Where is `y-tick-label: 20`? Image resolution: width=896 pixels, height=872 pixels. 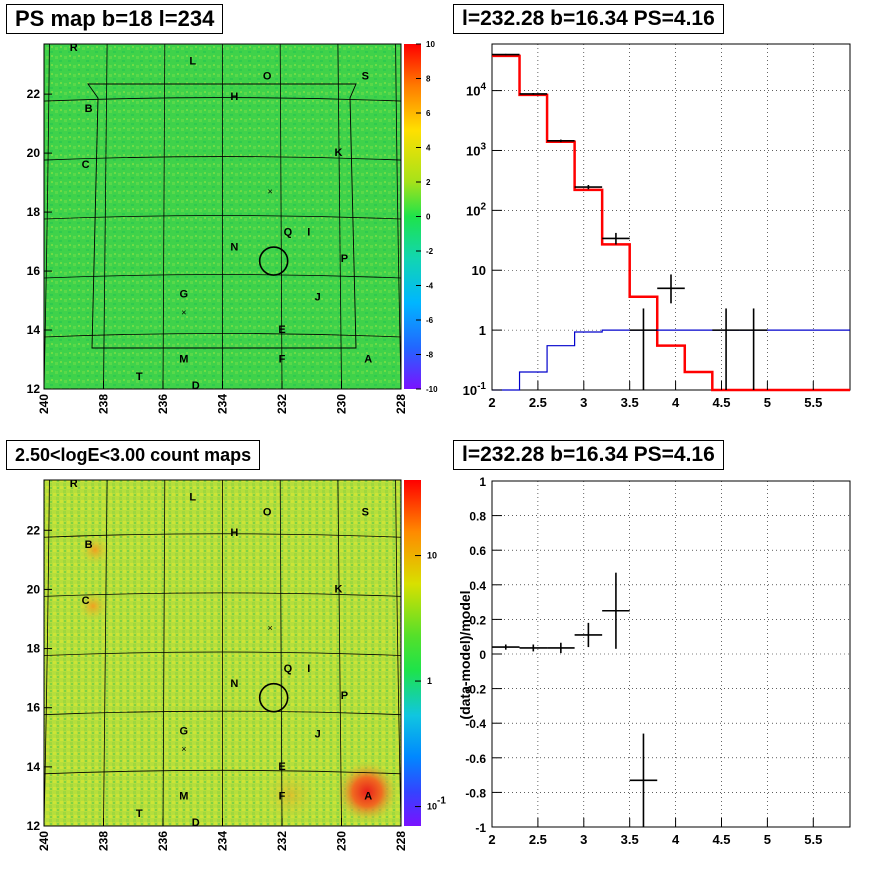 y-tick-label: 20 is located at coordinates (34, 153).